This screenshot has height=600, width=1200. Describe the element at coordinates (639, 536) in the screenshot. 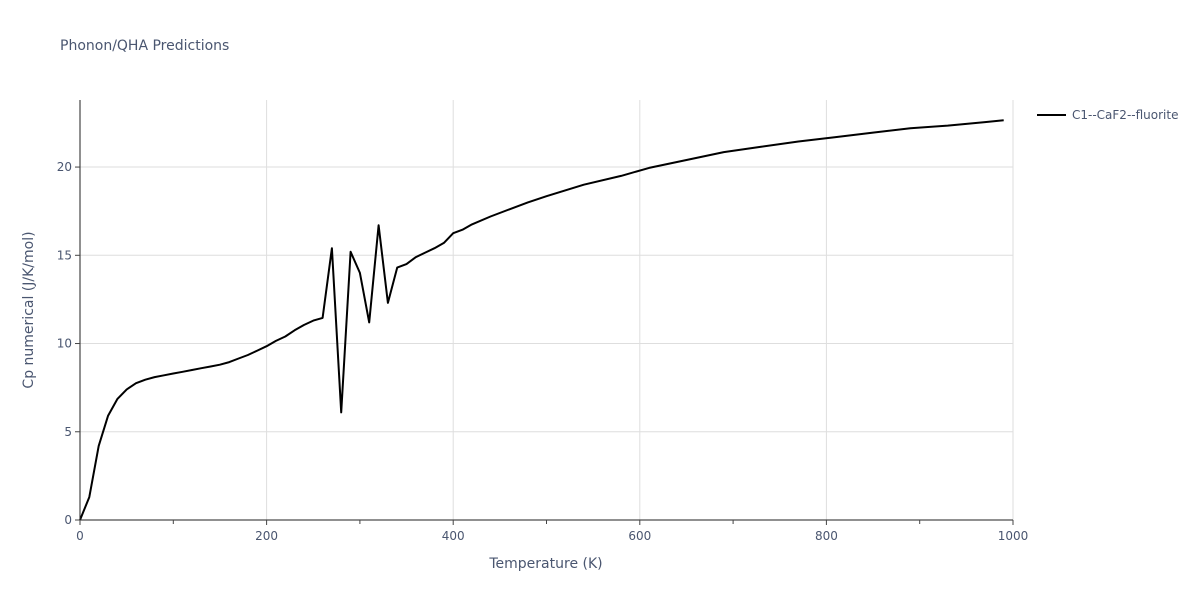

I see `x-tick-label: 600` at that location.